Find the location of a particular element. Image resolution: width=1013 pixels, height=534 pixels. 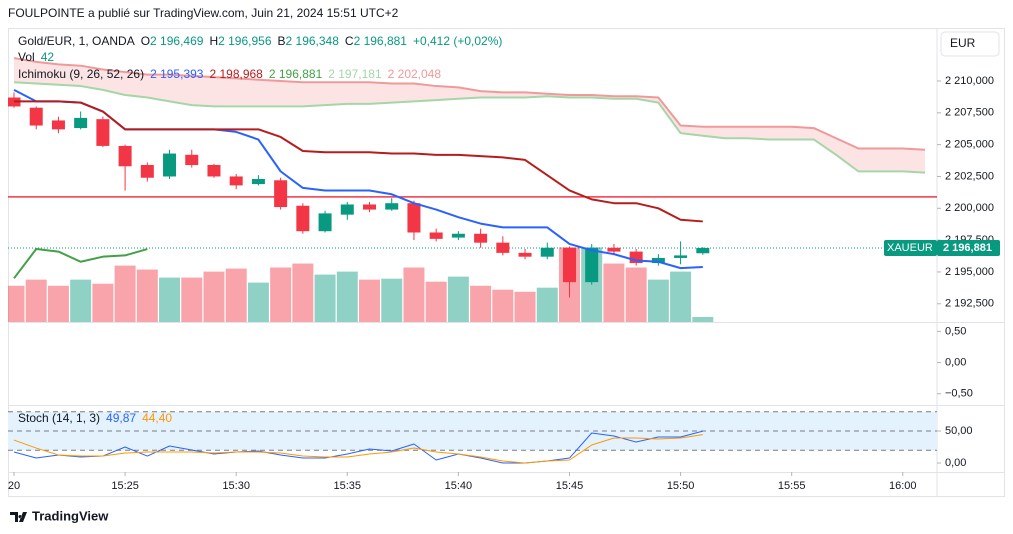

x-tick-label: 15:50 is located at coordinates (681, 486).